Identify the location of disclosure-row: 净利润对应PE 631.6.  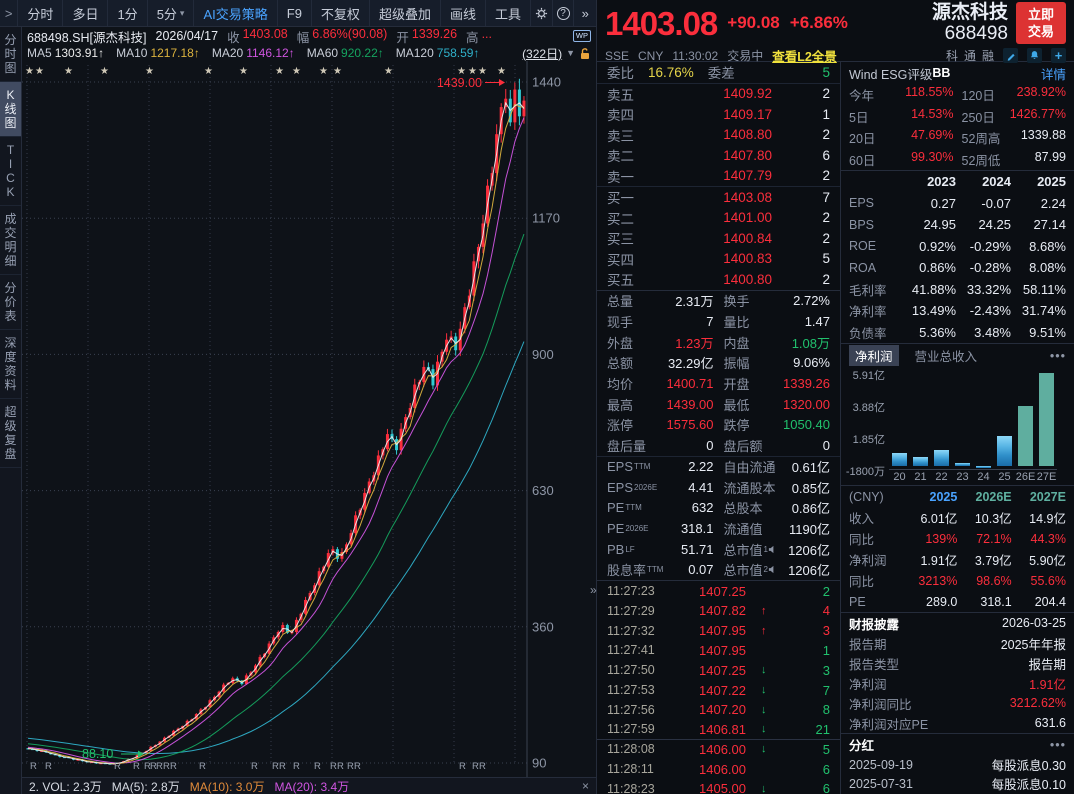
(957, 724).